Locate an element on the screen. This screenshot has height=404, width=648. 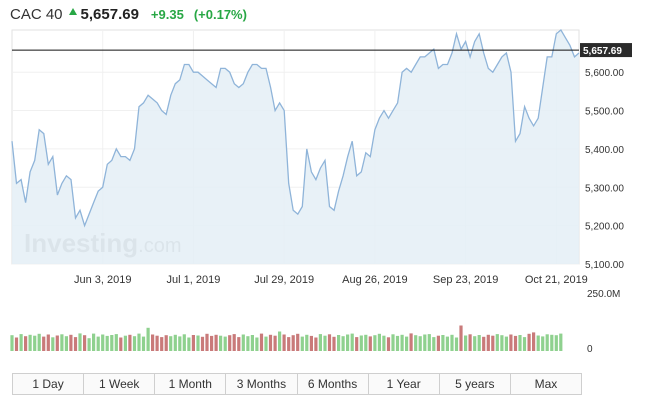
x-tick-label: Jul 29, 2019 is located at coordinates (284, 280).